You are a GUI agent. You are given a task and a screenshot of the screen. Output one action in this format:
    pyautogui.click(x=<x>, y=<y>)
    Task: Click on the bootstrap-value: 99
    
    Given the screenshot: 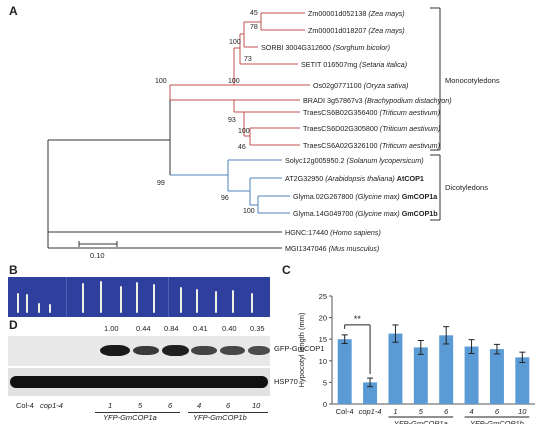 What is the action you would take?
    pyautogui.click(x=161, y=183)
    